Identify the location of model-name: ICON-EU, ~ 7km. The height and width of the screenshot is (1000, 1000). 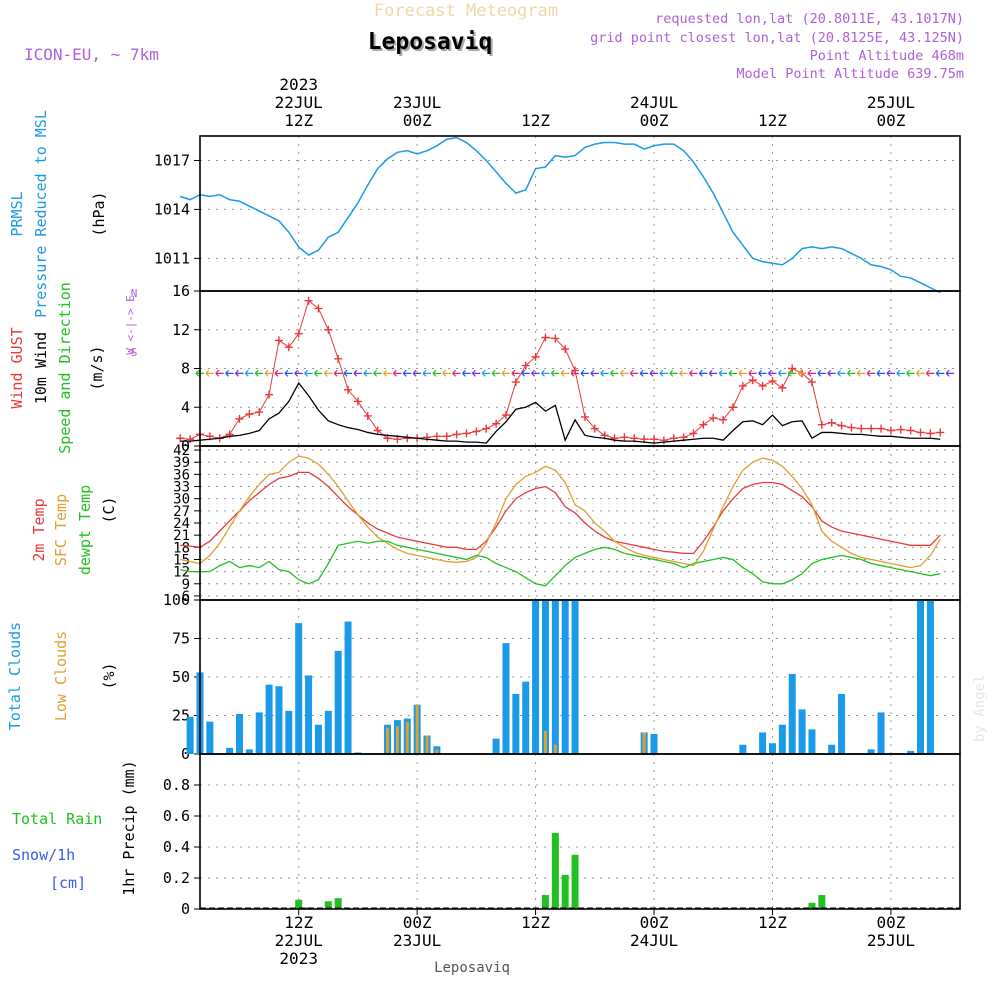
(91, 54).